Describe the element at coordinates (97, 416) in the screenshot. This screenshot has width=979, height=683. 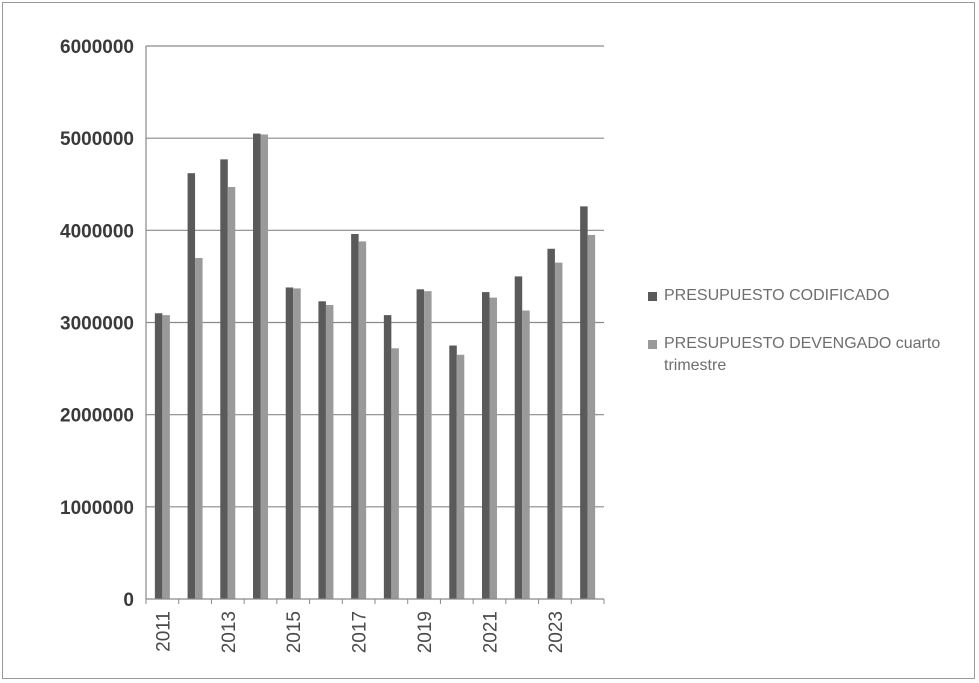
I see `y-tick-label: 2000000` at that location.